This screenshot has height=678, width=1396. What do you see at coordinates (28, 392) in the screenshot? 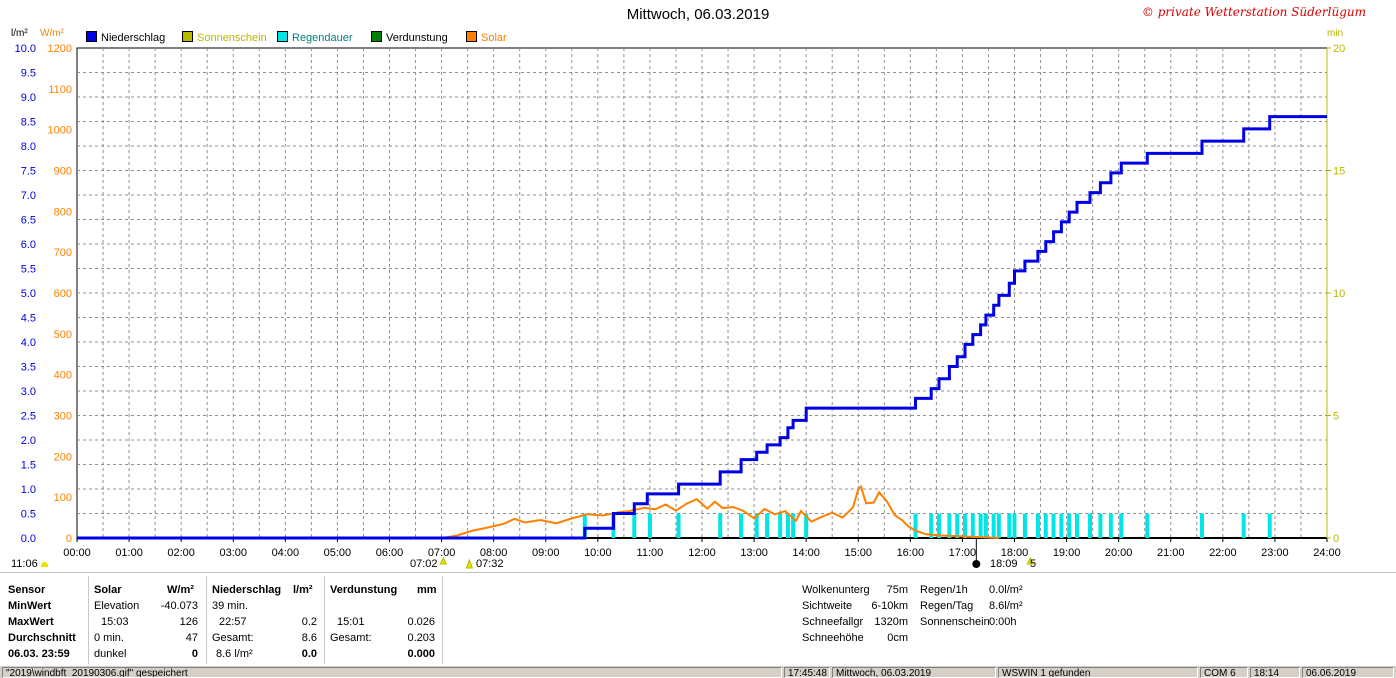
I see `y-tick-label-precip: 3.0` at bounding box center [28, 392].